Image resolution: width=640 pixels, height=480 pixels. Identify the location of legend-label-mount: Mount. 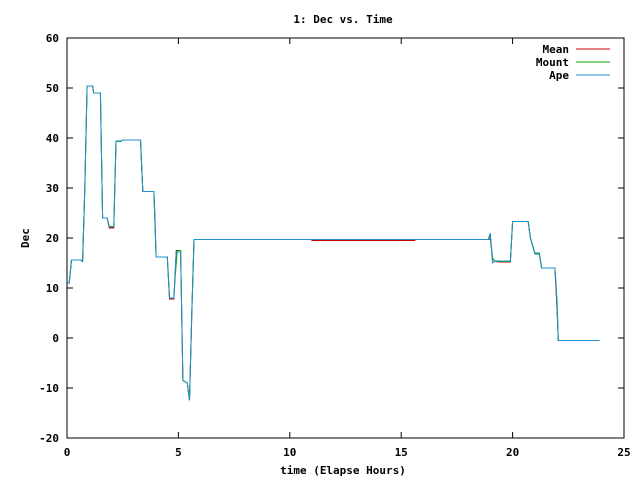
(552, 62).